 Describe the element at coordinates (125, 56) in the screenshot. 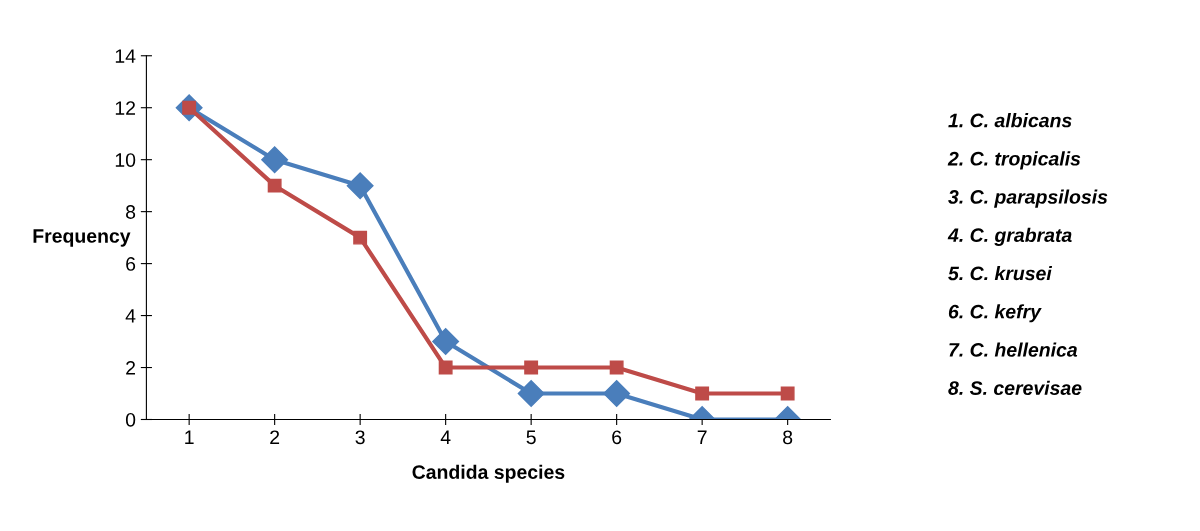

I see `y-tick-label: 14` at that location.